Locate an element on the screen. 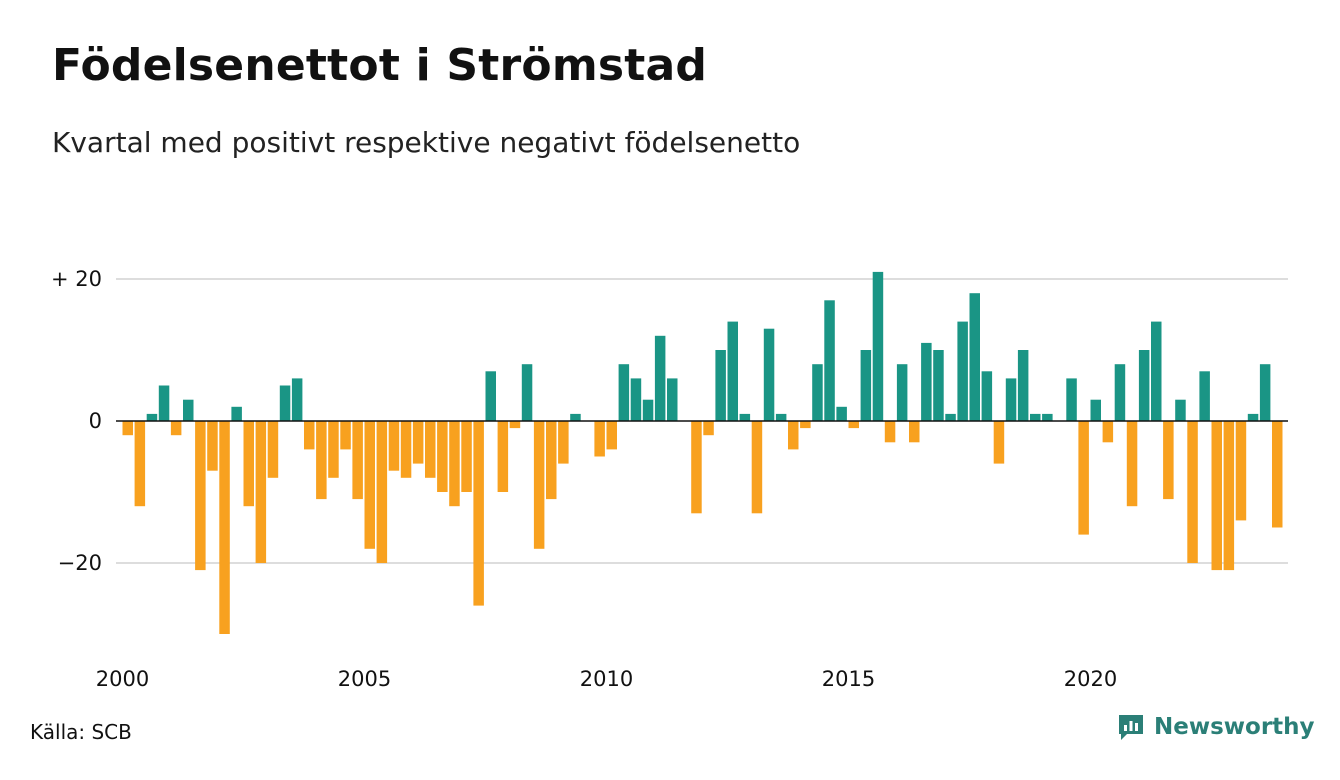  newsworthy-logo-icon is located at coordinates (1131, 727).